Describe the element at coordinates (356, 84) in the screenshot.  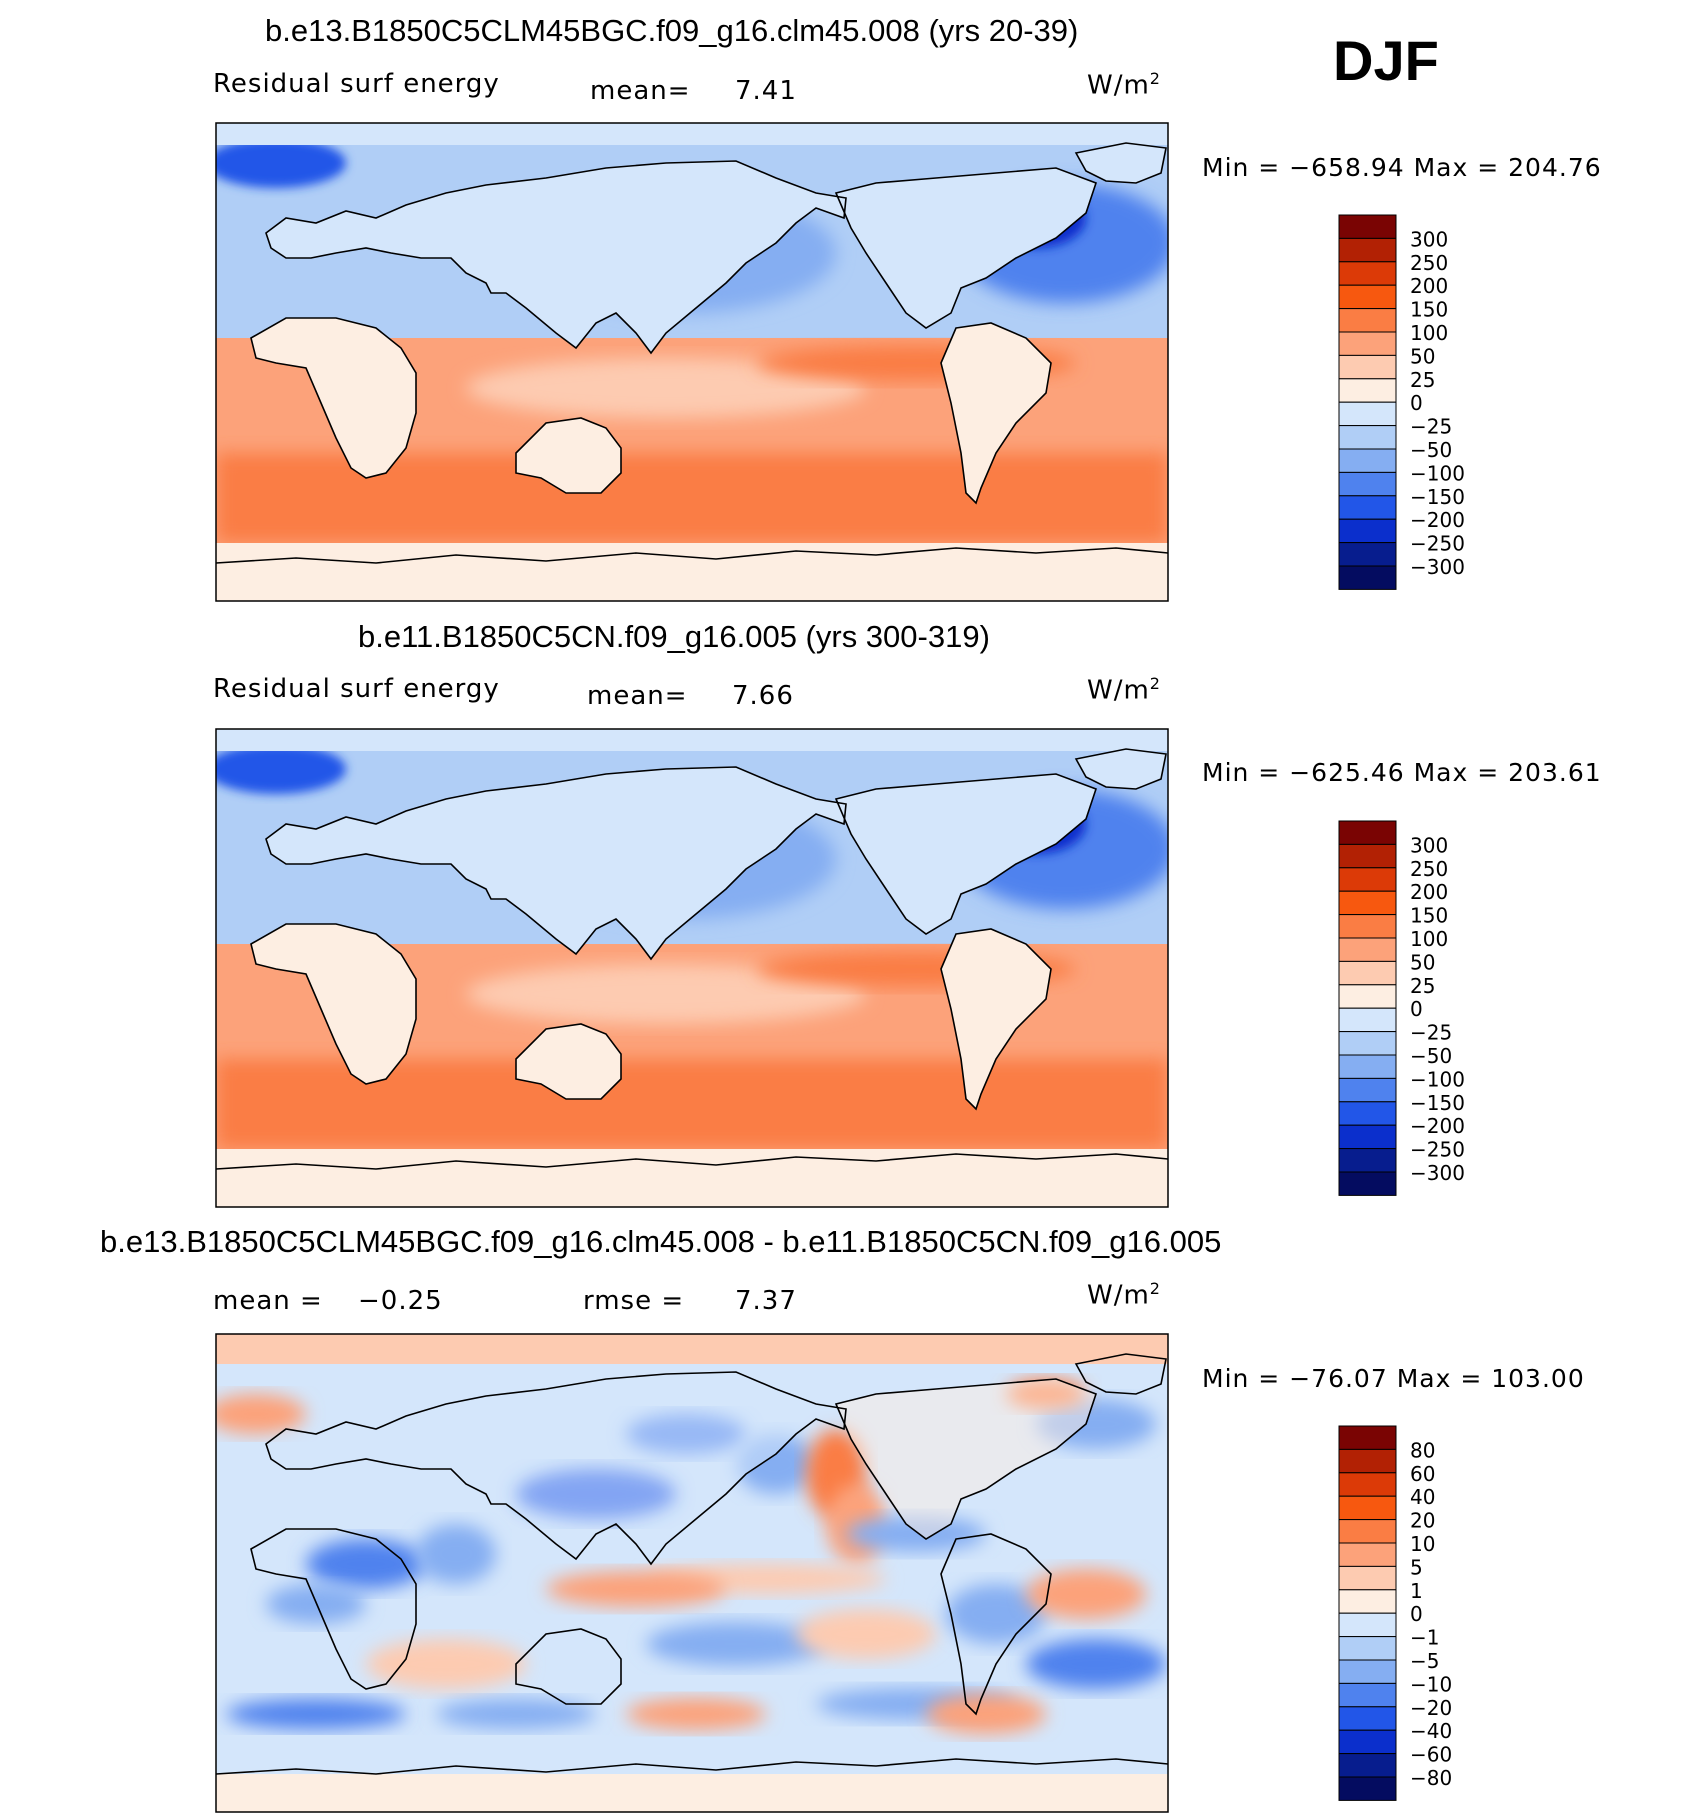
I see `panel-1-variable-label: Residual surf energy` at that location.